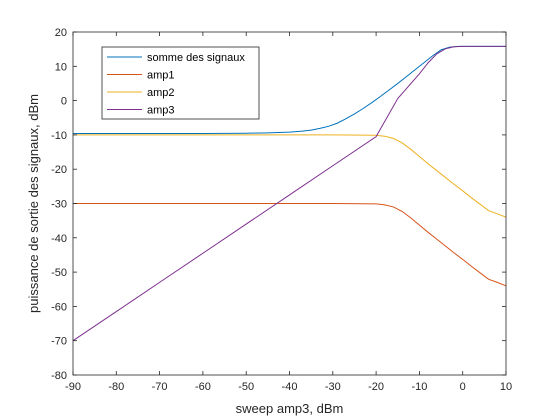 The image size is (560, 420). What do you see at coordinates (161, 93) in the screenshot?
I see `legend-label-3: amp2` at bounding box center [161, 93].